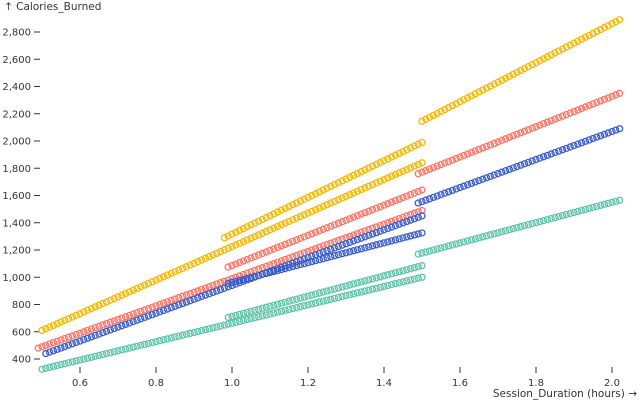 This screenshot has height=400, width=640. What do you see at coordinates (384, 383) in the screenshot?
I see `x-tick-label: 1.4` at bounding box center [384, 383].